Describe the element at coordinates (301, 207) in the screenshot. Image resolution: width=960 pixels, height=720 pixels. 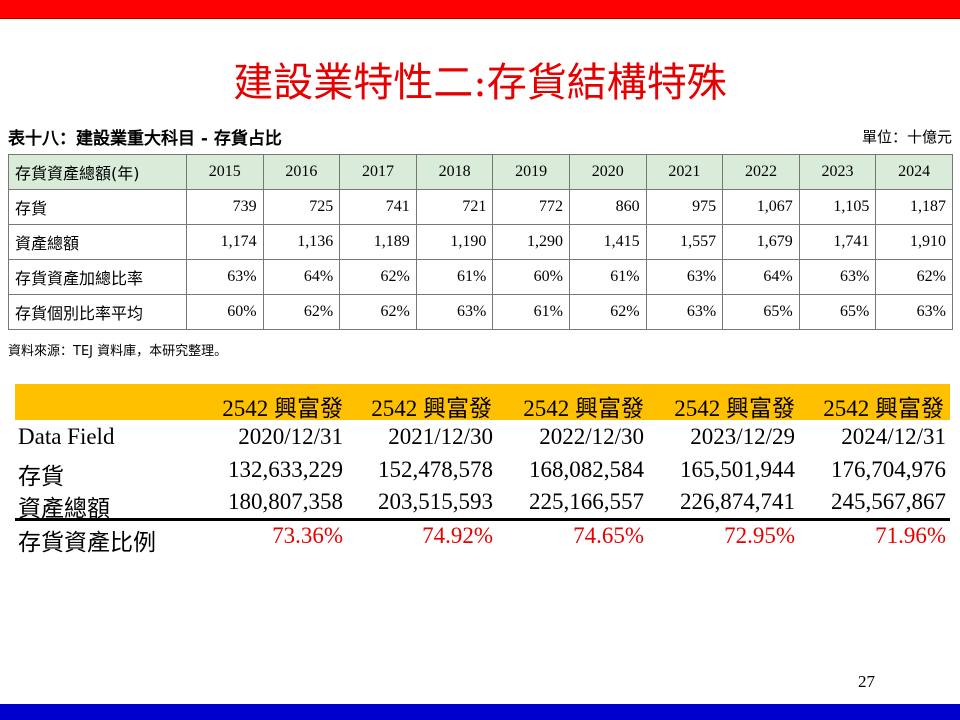
I see `table-cell: 725` at that location.